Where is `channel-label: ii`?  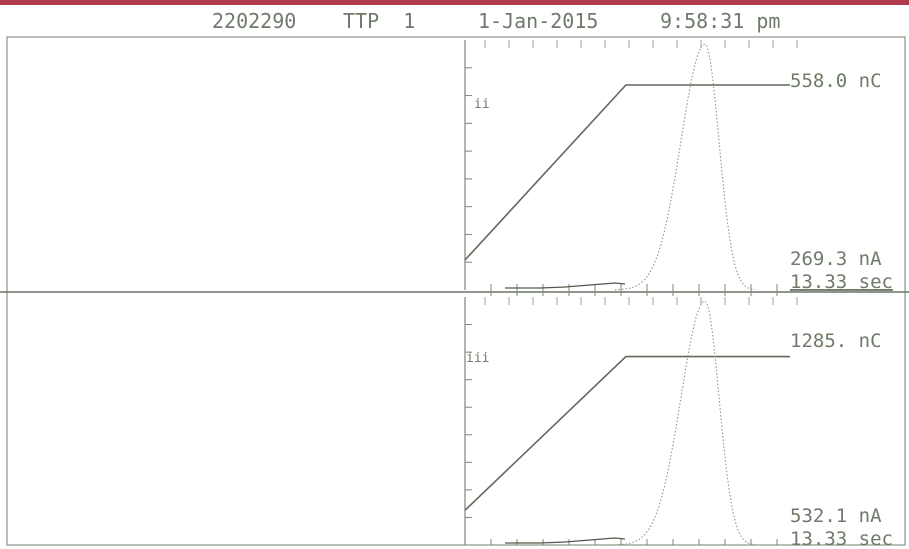 channel-label: ii is located at coordinates (482, 104).